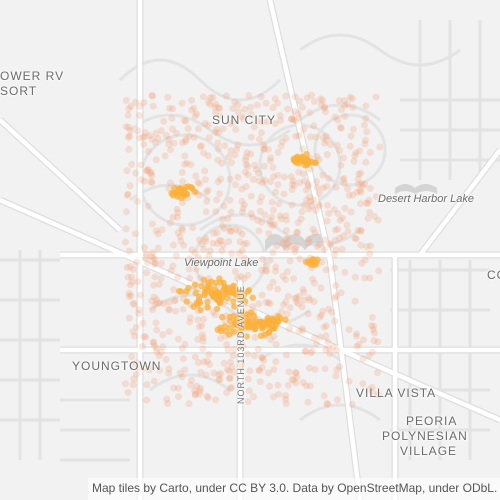  What do you see at coordinates (426, 199) in the screenshot?
I see `place-label-desert-harbor-lake: Desert Harbor Lake` at bounding box center [426, 199].